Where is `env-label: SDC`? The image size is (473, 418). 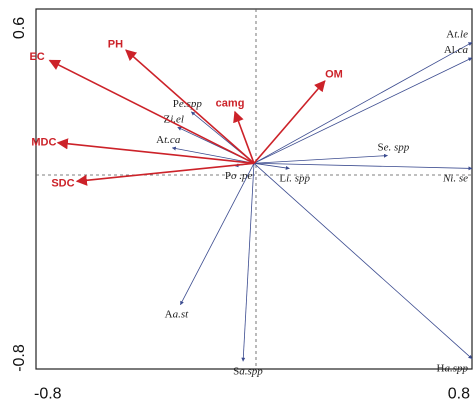 env-label: SDC is located at coordinates (62, 183).